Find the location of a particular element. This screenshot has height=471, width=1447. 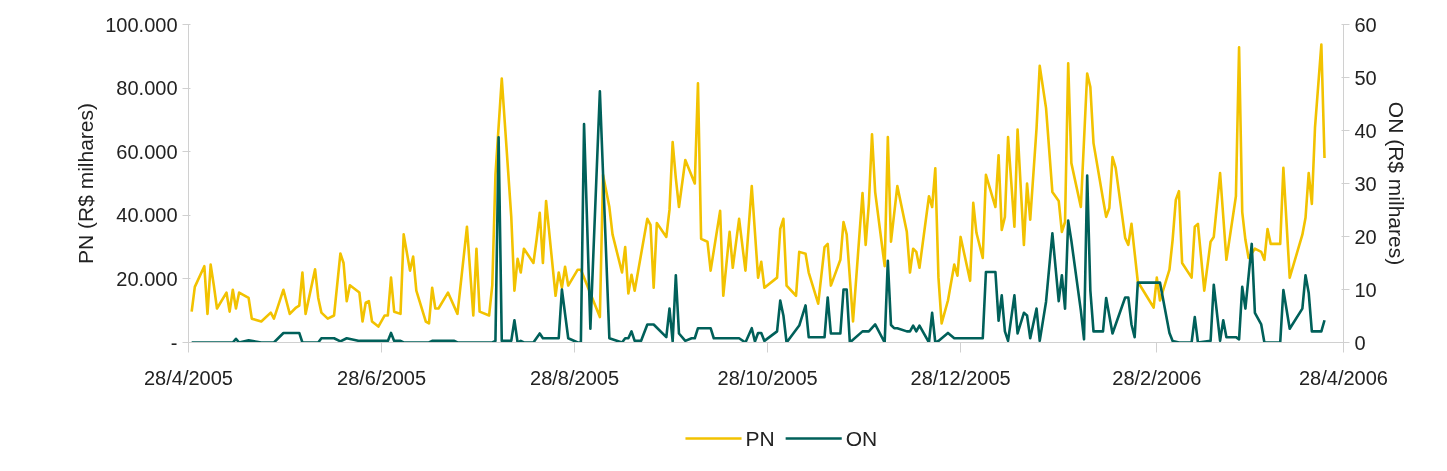

x-tick-label: 28/2/2006 is located at coordinates (1157, 377).